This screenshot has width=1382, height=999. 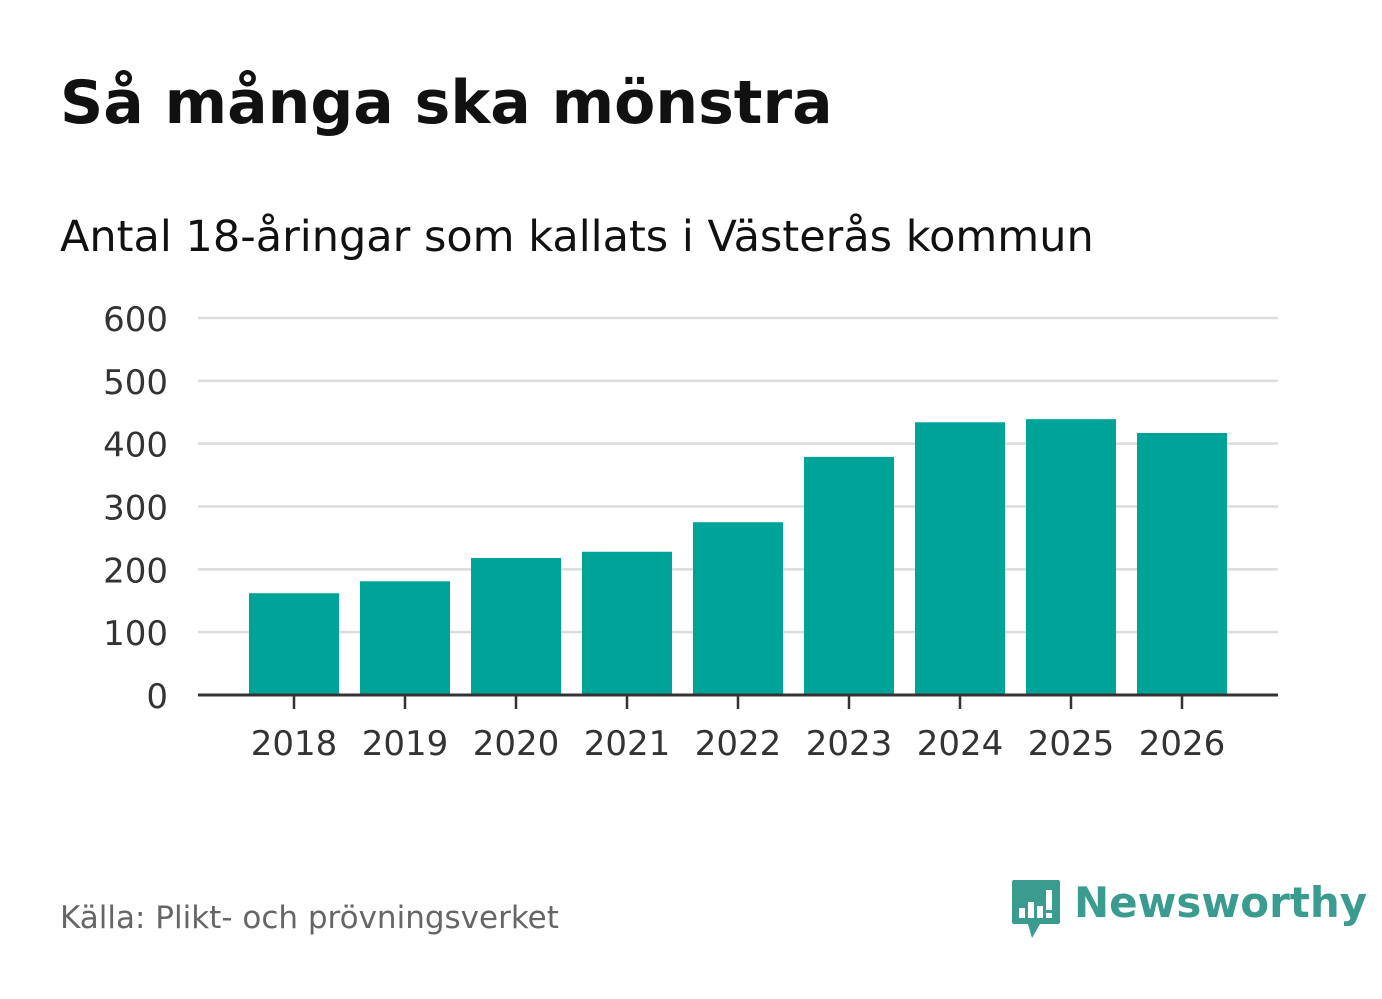 I want to click on x-tick-label: 2026, so click(x=1182, y=744).